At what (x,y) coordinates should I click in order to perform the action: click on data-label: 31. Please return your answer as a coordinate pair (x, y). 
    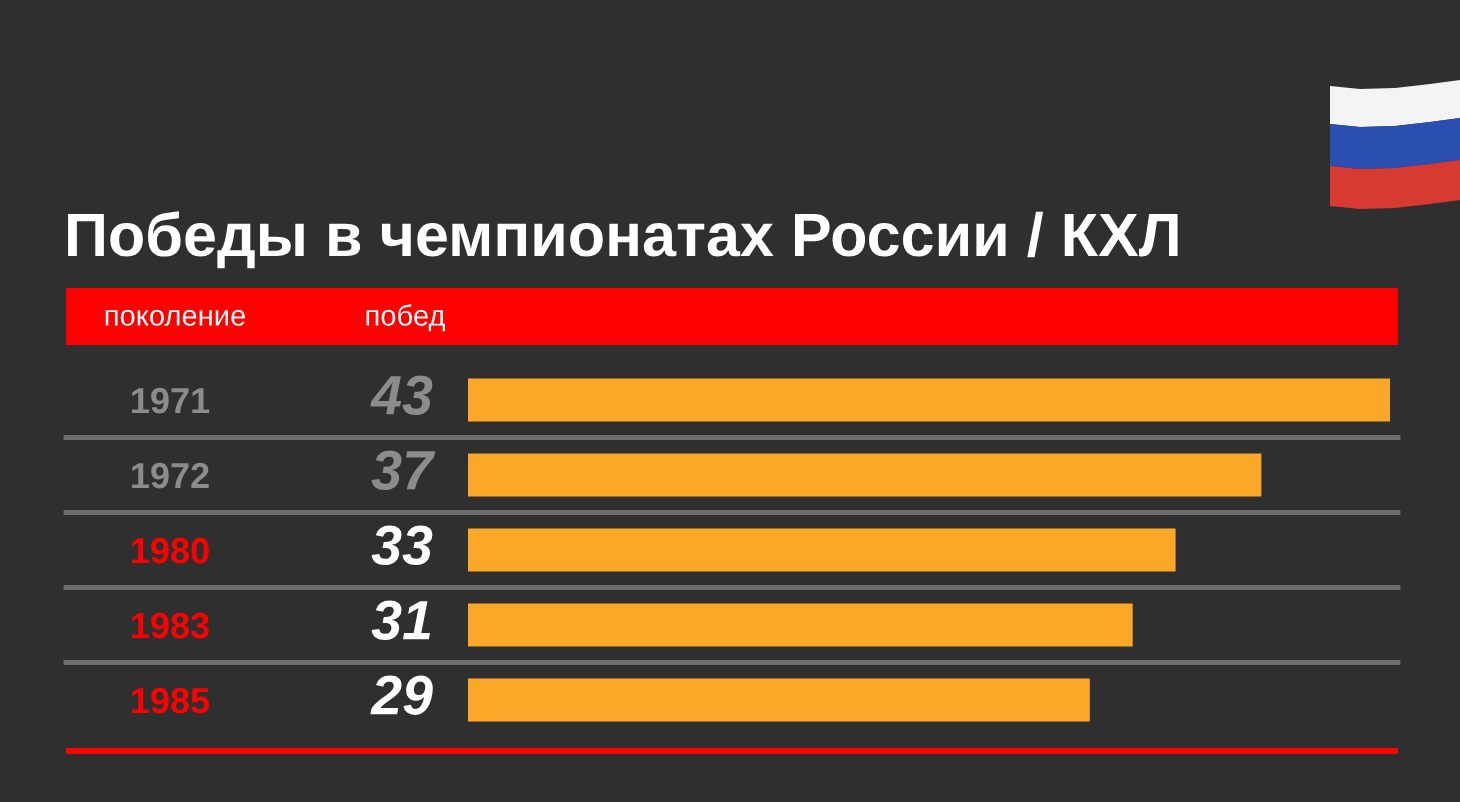
    Looking at the image, I should click on (401, 620).